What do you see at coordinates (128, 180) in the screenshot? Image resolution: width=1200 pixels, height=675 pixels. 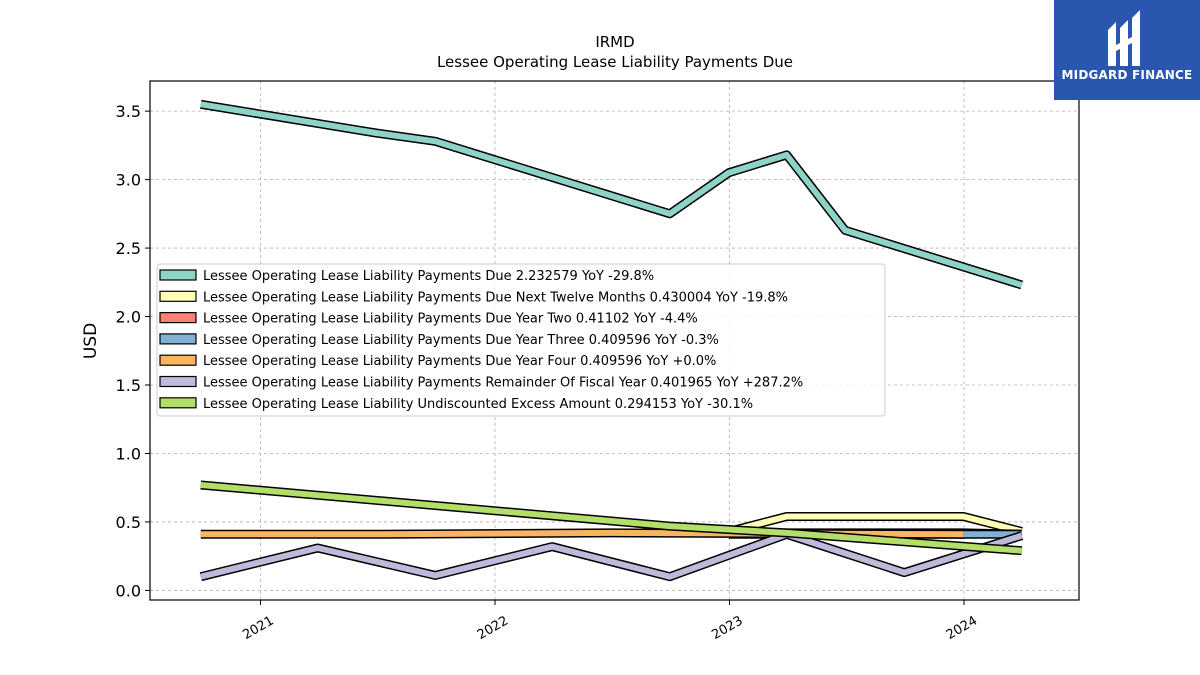 I see `y-tick-label: 3.0` at bounding box center [128, 180].